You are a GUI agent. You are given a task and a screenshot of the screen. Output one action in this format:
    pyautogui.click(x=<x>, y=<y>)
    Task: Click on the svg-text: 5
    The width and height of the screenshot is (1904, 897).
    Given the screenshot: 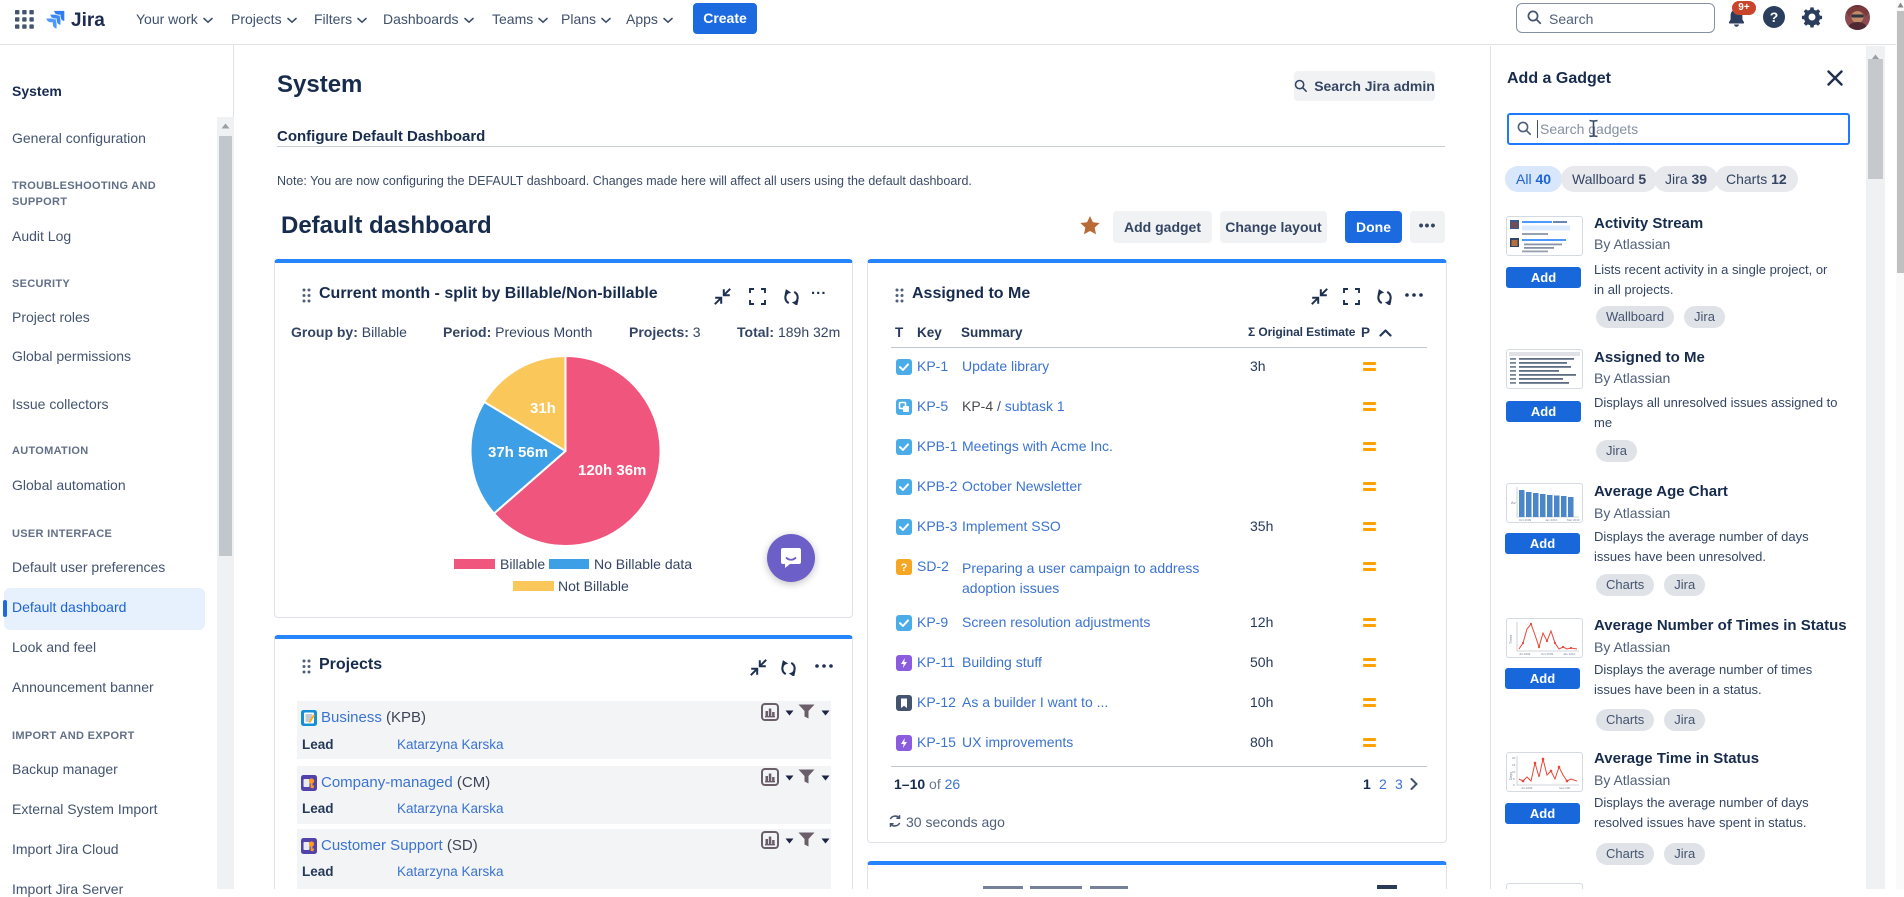 What is the action you would take?
    pyautogui.click(x=1514, y=779)
    